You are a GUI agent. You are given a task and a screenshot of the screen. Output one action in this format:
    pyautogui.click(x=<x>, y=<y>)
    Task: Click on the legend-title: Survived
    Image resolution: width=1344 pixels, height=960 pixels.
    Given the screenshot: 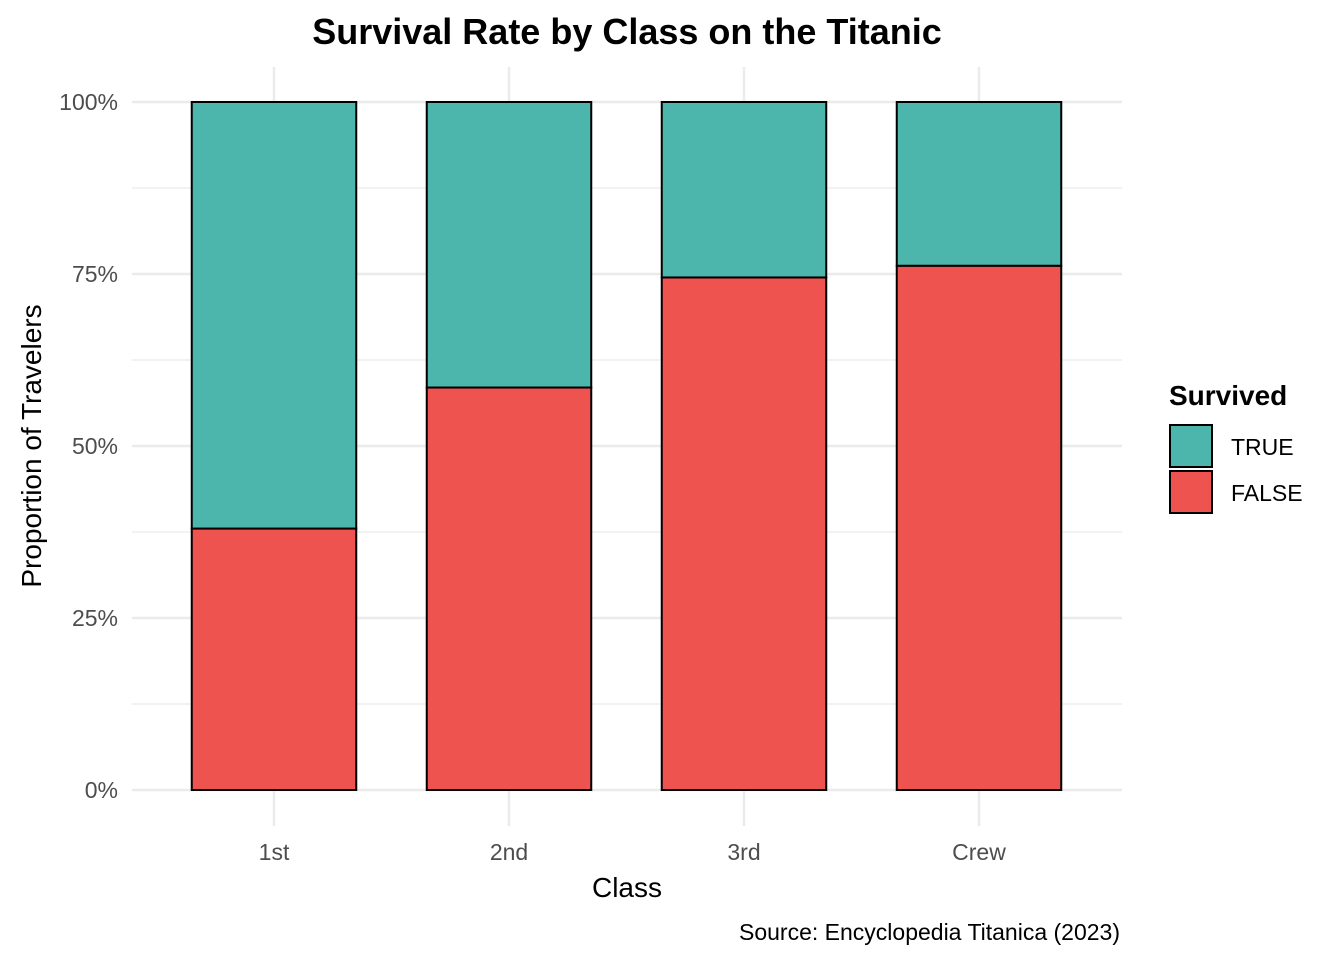 What is the action you would take?
    pyautogui.click(x=1228, y=395)
    